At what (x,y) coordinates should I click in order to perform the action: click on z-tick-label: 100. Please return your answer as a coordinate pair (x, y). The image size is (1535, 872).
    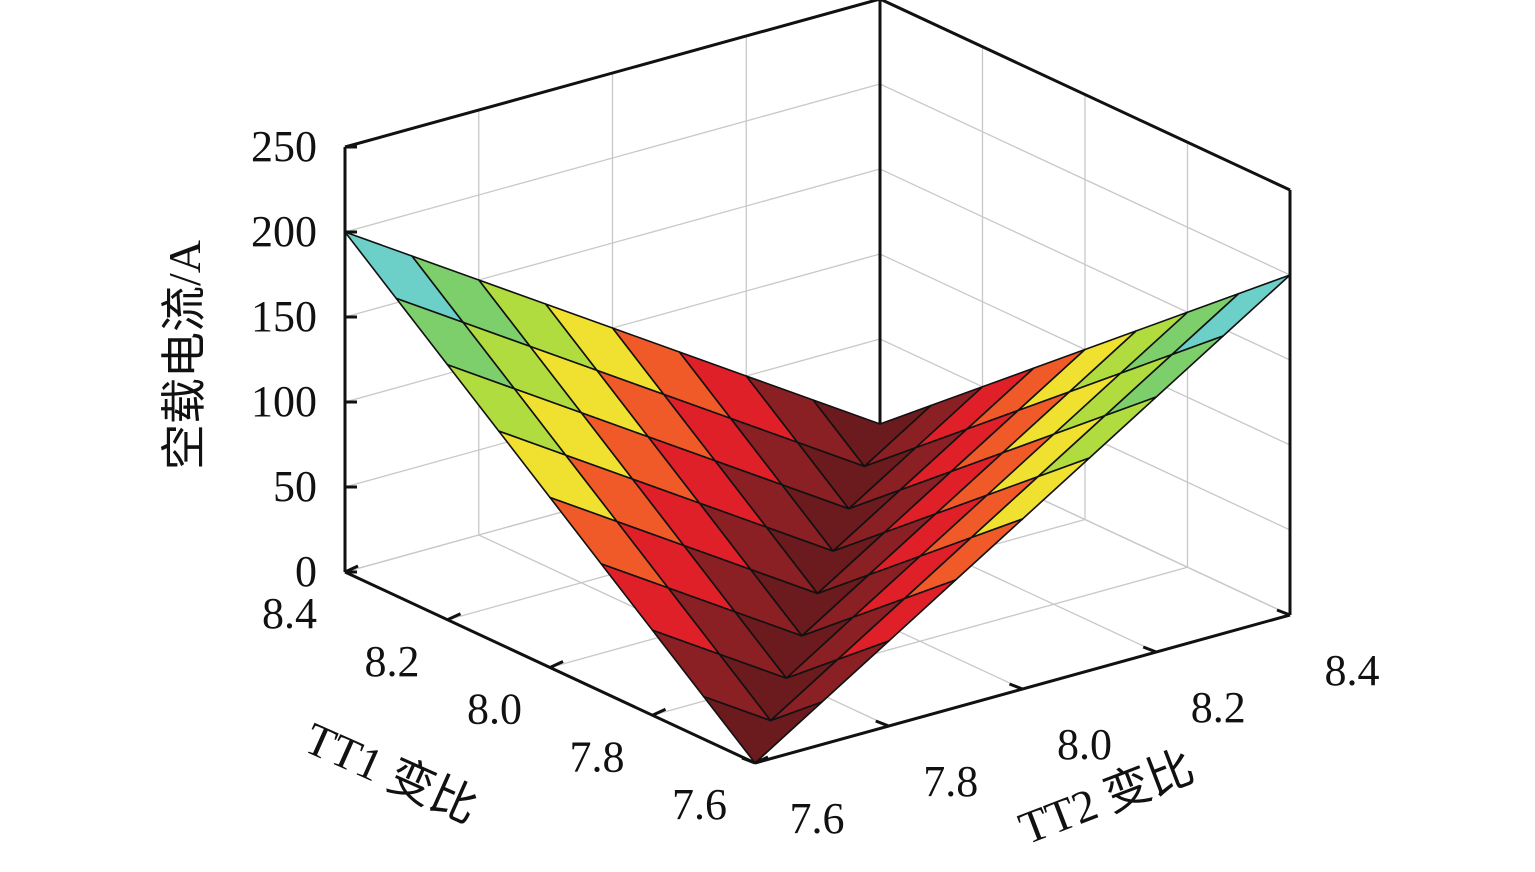
    Looking at the image, I should click on (284, 401).